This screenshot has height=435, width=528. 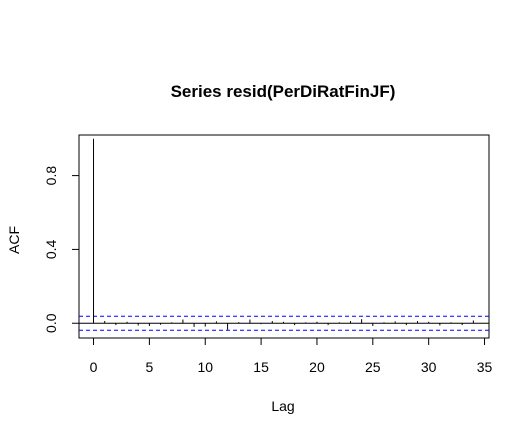 What do you see at coordinates (51, 176) in the screenshot?
I see `y-tick-label: 0.8` at bounding box center [51, 176].